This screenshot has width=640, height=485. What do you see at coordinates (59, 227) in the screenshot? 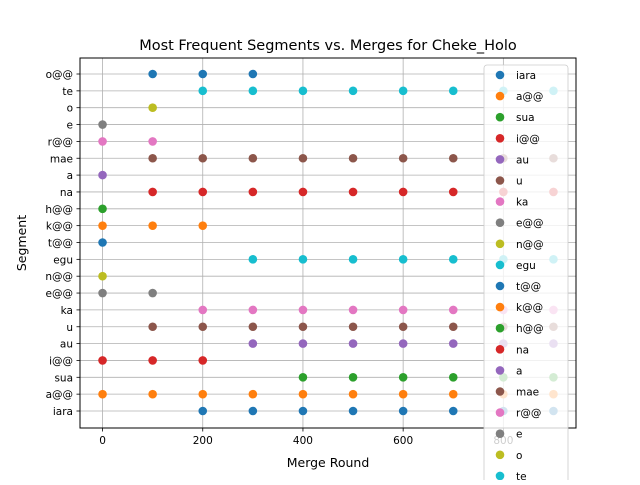
I see `y-tick-label: k@@` at bounding box center [59, 227].